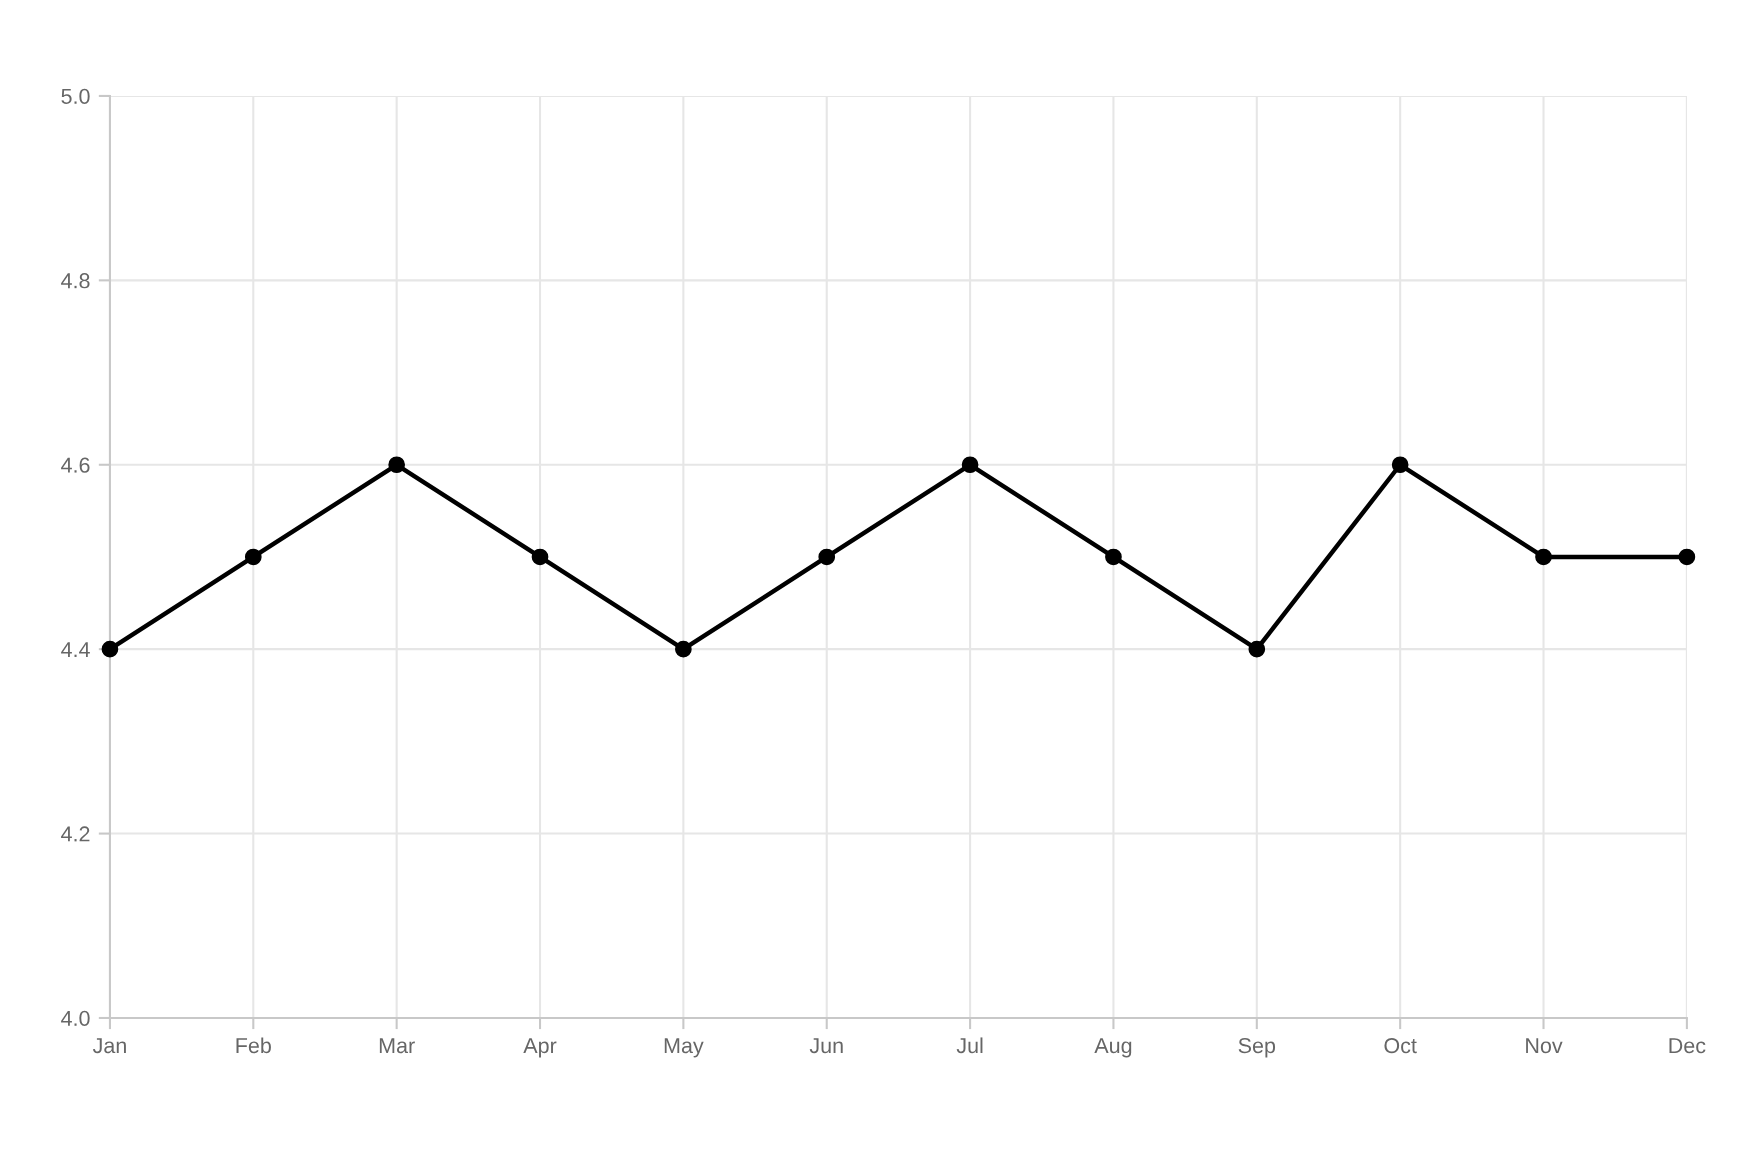  What do you see at coordinates (969, 1045) in the screenshot?
I see `x-tick-label: Jul` at bounding box center [969, 1045].